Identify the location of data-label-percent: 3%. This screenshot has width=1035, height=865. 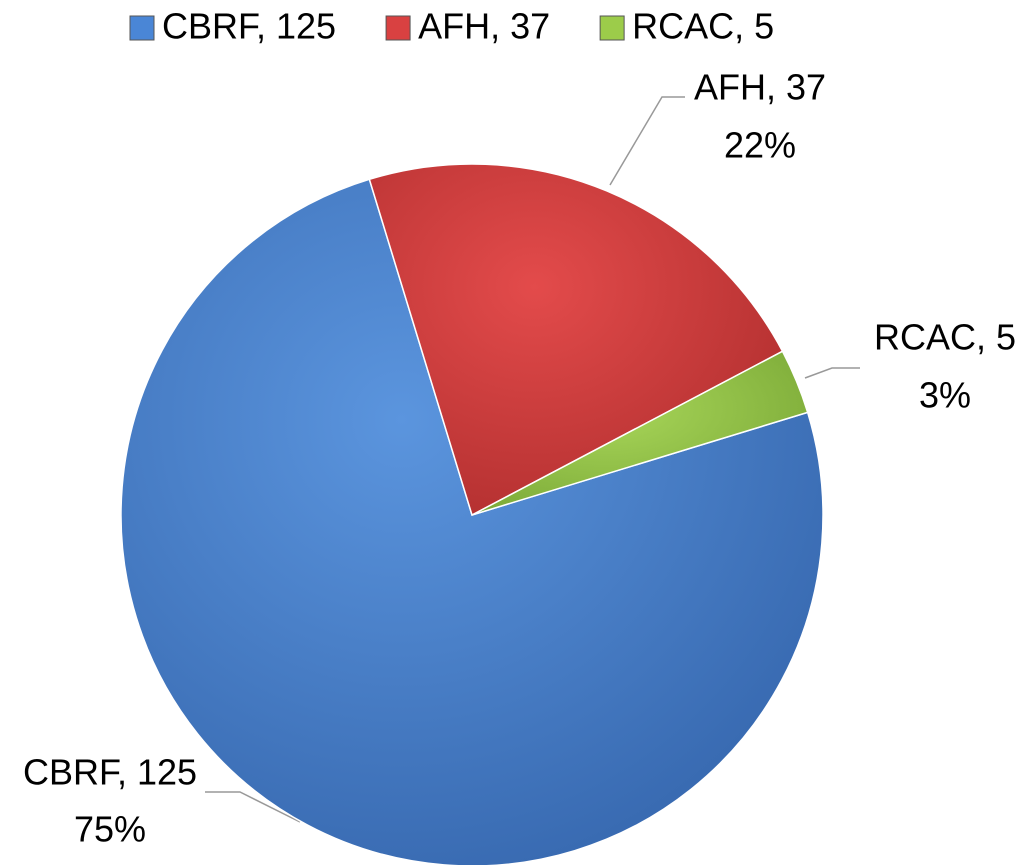
(945, 395).